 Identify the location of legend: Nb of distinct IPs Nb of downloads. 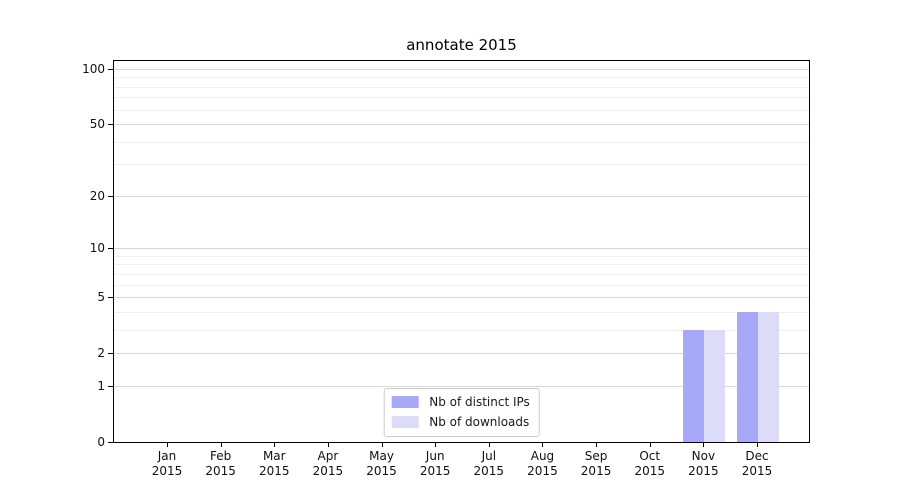
(461, 412).